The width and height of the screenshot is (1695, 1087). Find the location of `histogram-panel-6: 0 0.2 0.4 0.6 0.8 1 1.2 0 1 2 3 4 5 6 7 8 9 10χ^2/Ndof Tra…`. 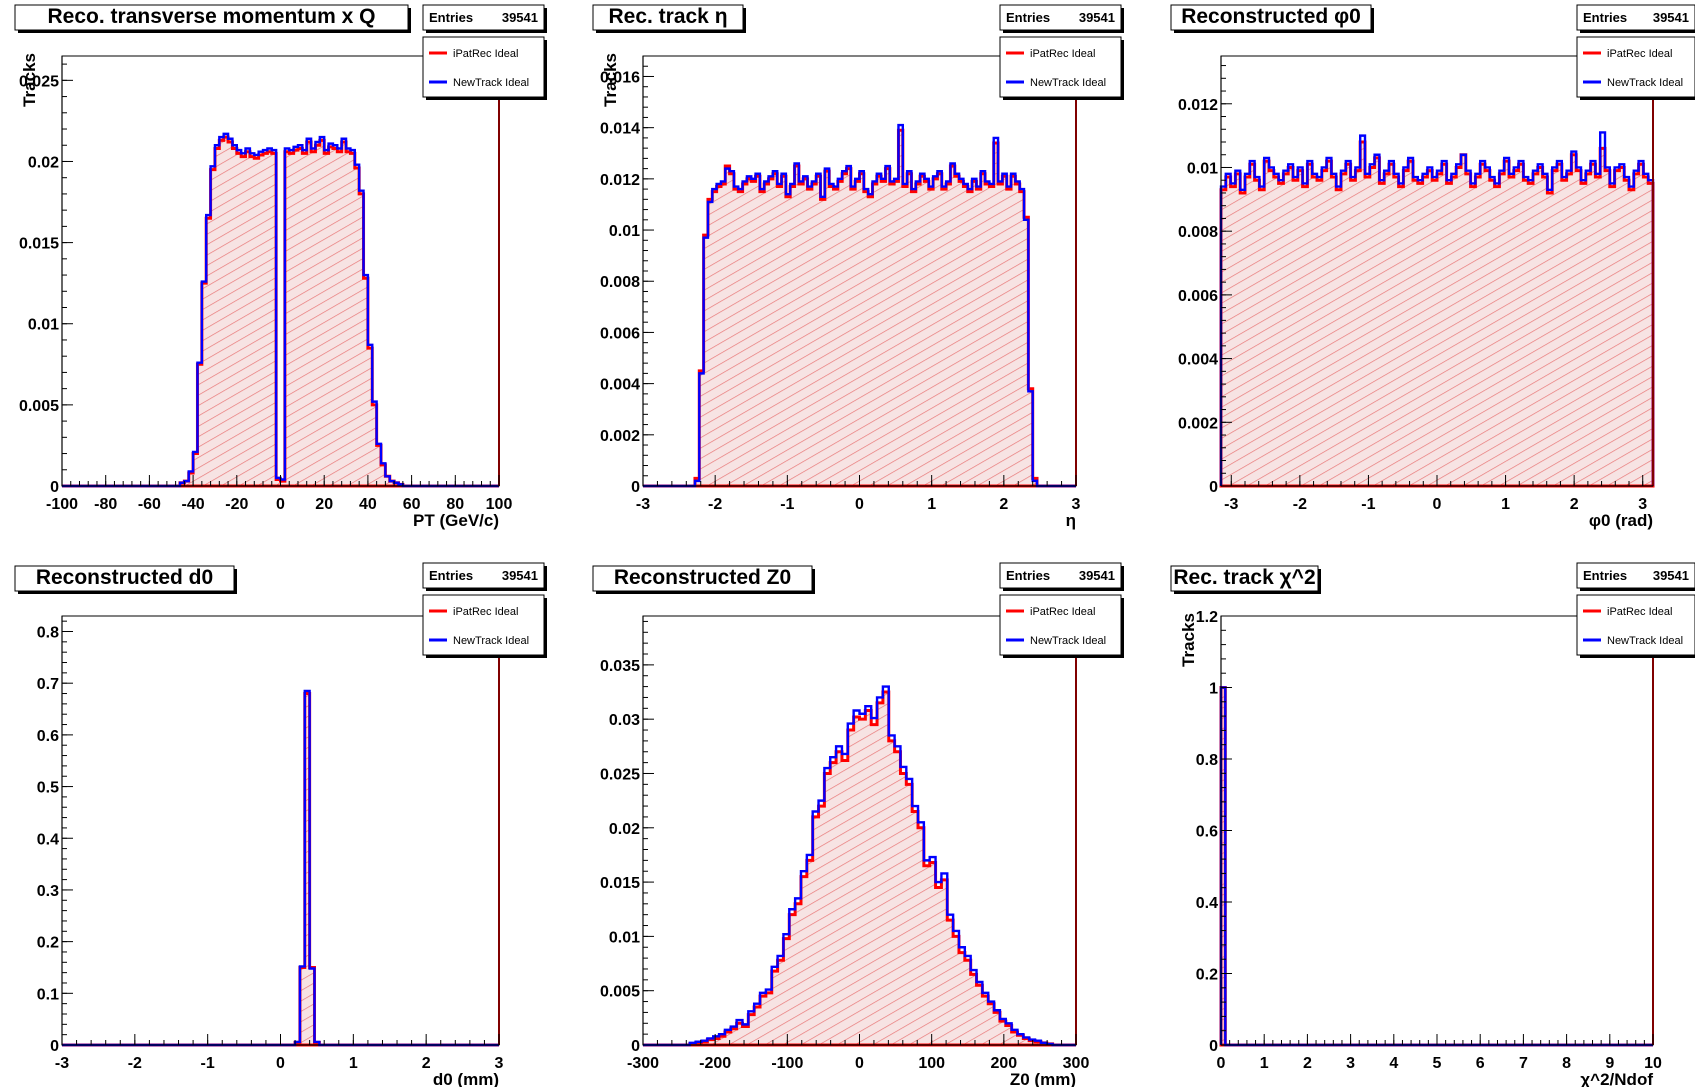

histogram-panel-6: 0 0.2 0.4 0.6 0.8 1 1.2 0 1 2 3 4 5 6 7 8 9 10χ^2/Ndof Tra… is located at coordinates (1432, 824).